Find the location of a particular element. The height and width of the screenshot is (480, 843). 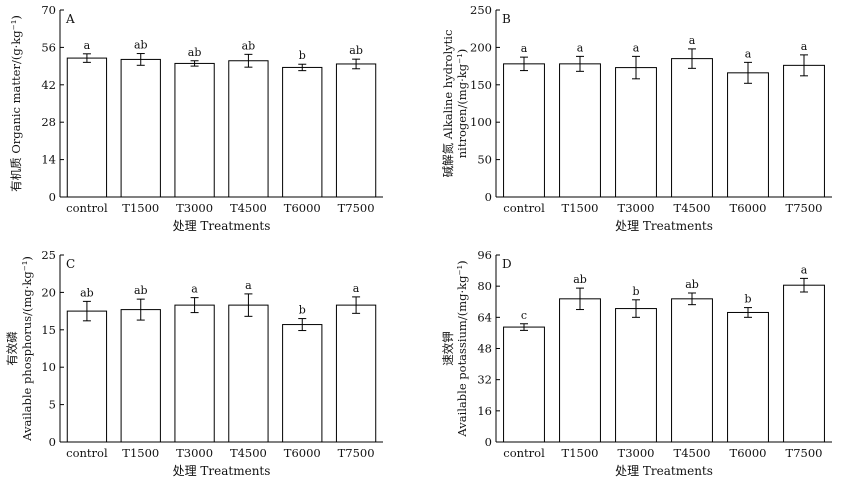

y-tick-label: 25 is located at coordinates (48, 255).